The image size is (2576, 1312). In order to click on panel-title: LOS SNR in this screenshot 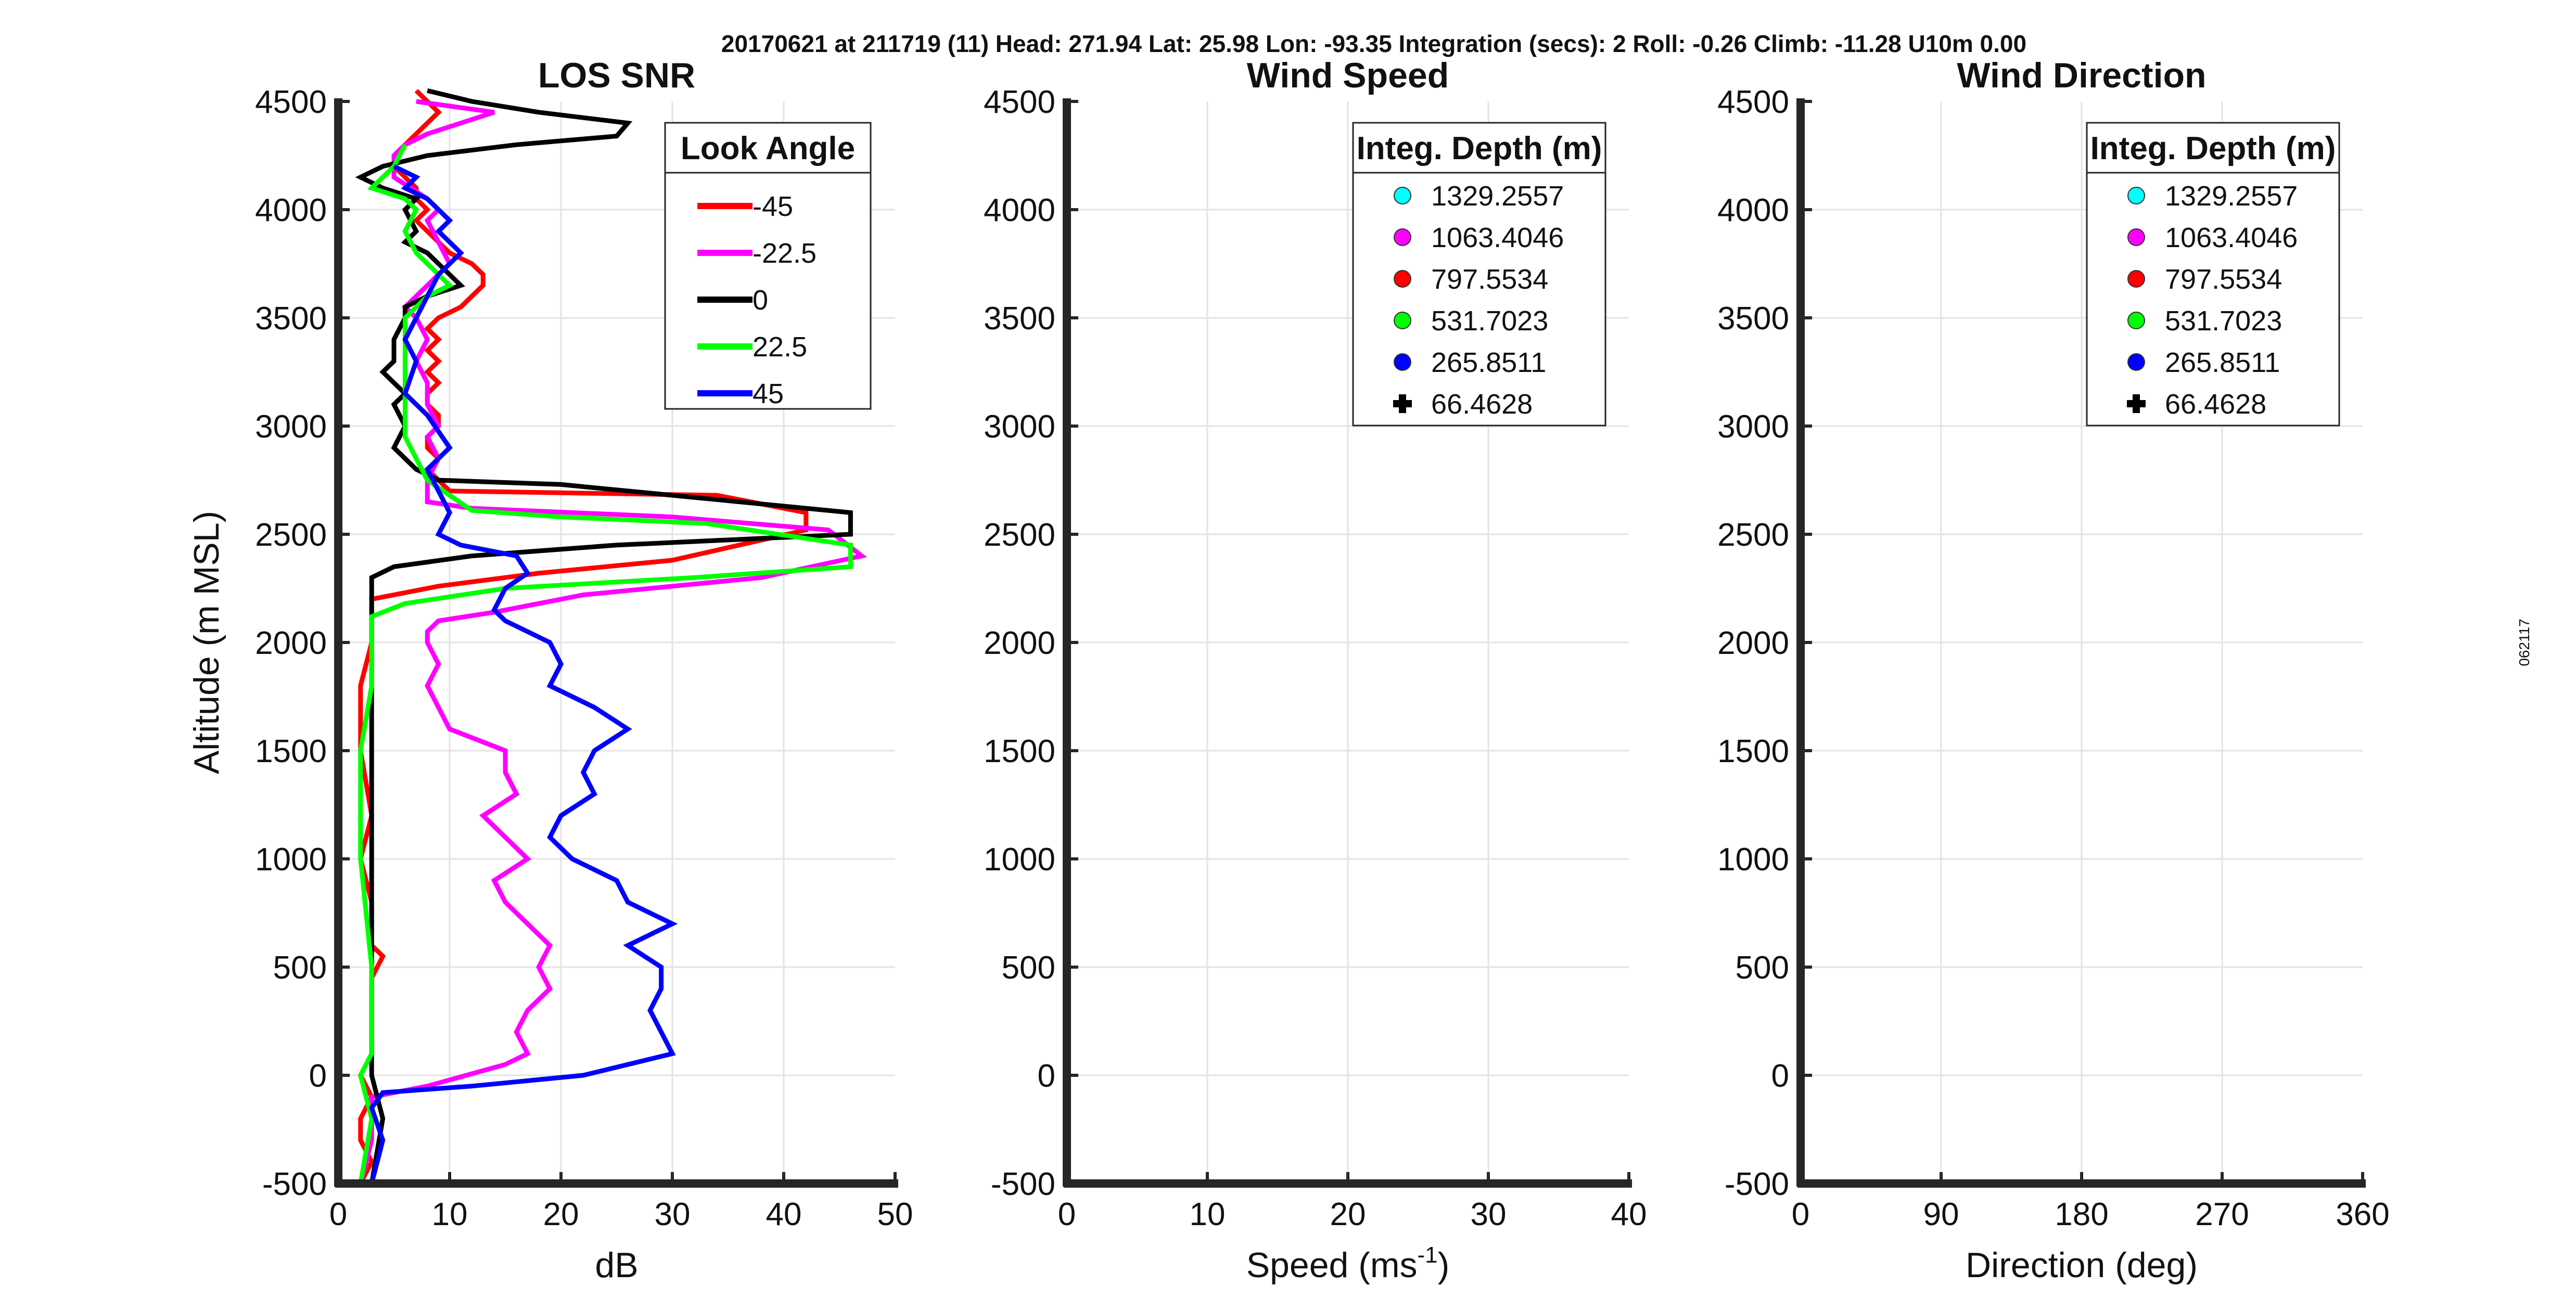, I will do `click(616, 75)`.